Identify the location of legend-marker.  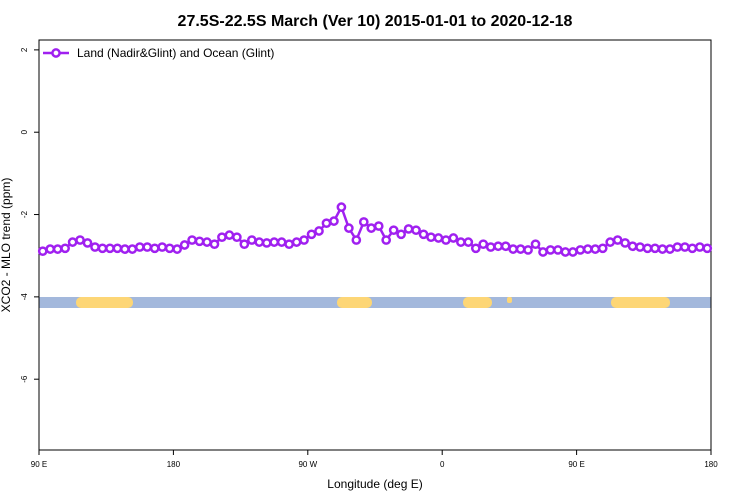
(56, 53).